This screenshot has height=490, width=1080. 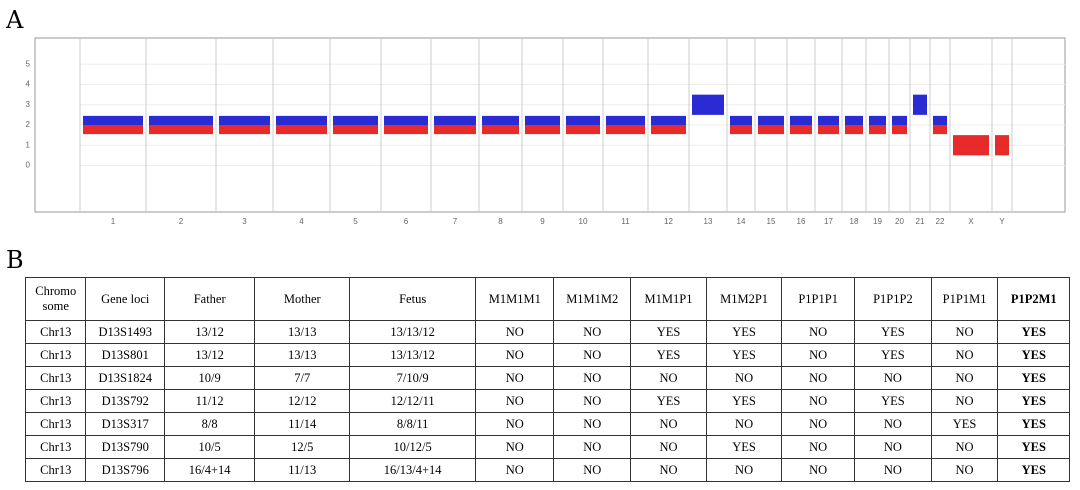 What do you see at coordinates (125, 378) in the screenshot?
I see `table-cell: D13S1824` at bounding box center [125, 378].